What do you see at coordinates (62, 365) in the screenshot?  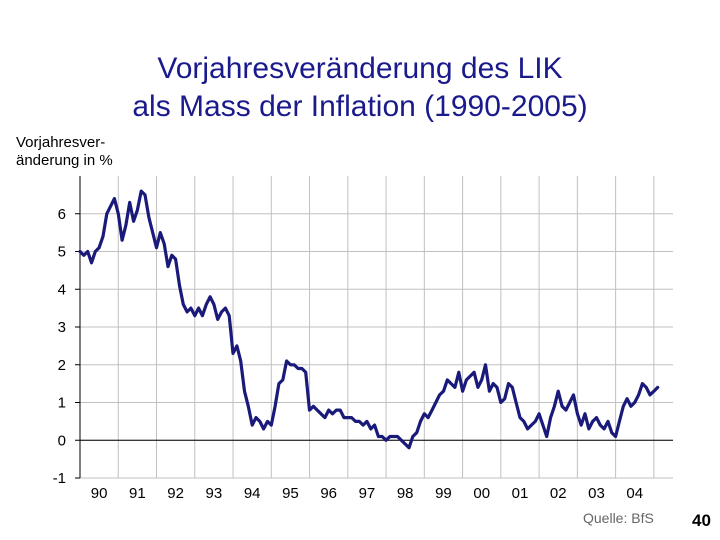 I see `y-tick-label: 2` at bounding box center [62, 365].